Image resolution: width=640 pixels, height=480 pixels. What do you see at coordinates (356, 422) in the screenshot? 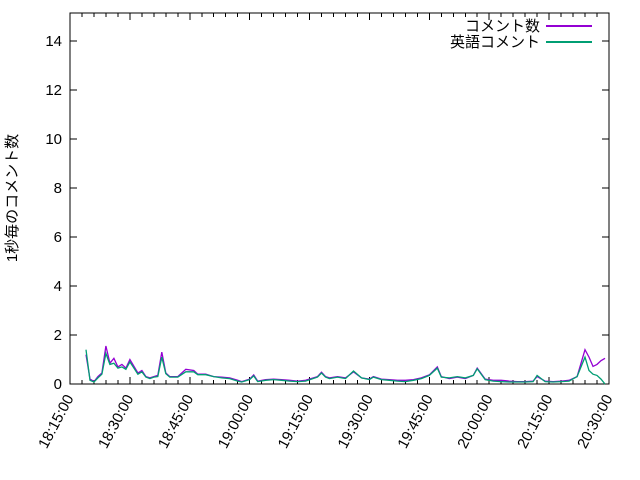
I see `x-tick-label: 19:30:00` at bounding box center [356, 422].